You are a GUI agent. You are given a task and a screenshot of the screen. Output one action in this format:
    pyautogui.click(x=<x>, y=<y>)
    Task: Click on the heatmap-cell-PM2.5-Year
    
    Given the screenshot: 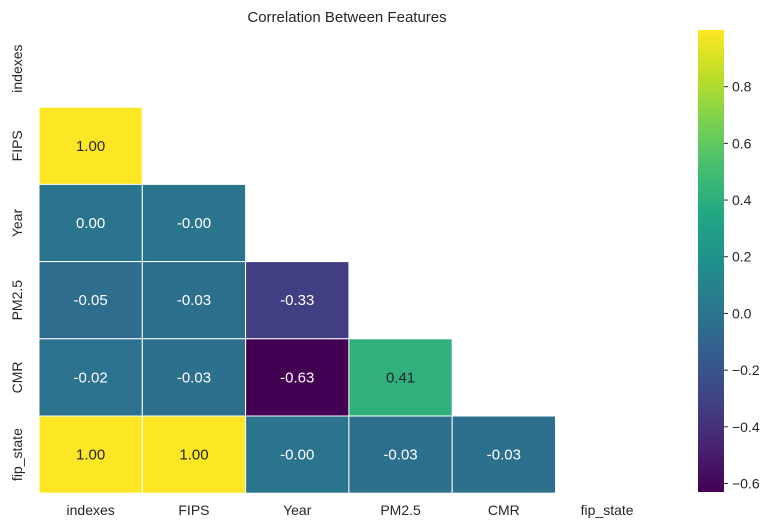 What is the action you would take?
    pyautogui.click(x=297, y=300)
    